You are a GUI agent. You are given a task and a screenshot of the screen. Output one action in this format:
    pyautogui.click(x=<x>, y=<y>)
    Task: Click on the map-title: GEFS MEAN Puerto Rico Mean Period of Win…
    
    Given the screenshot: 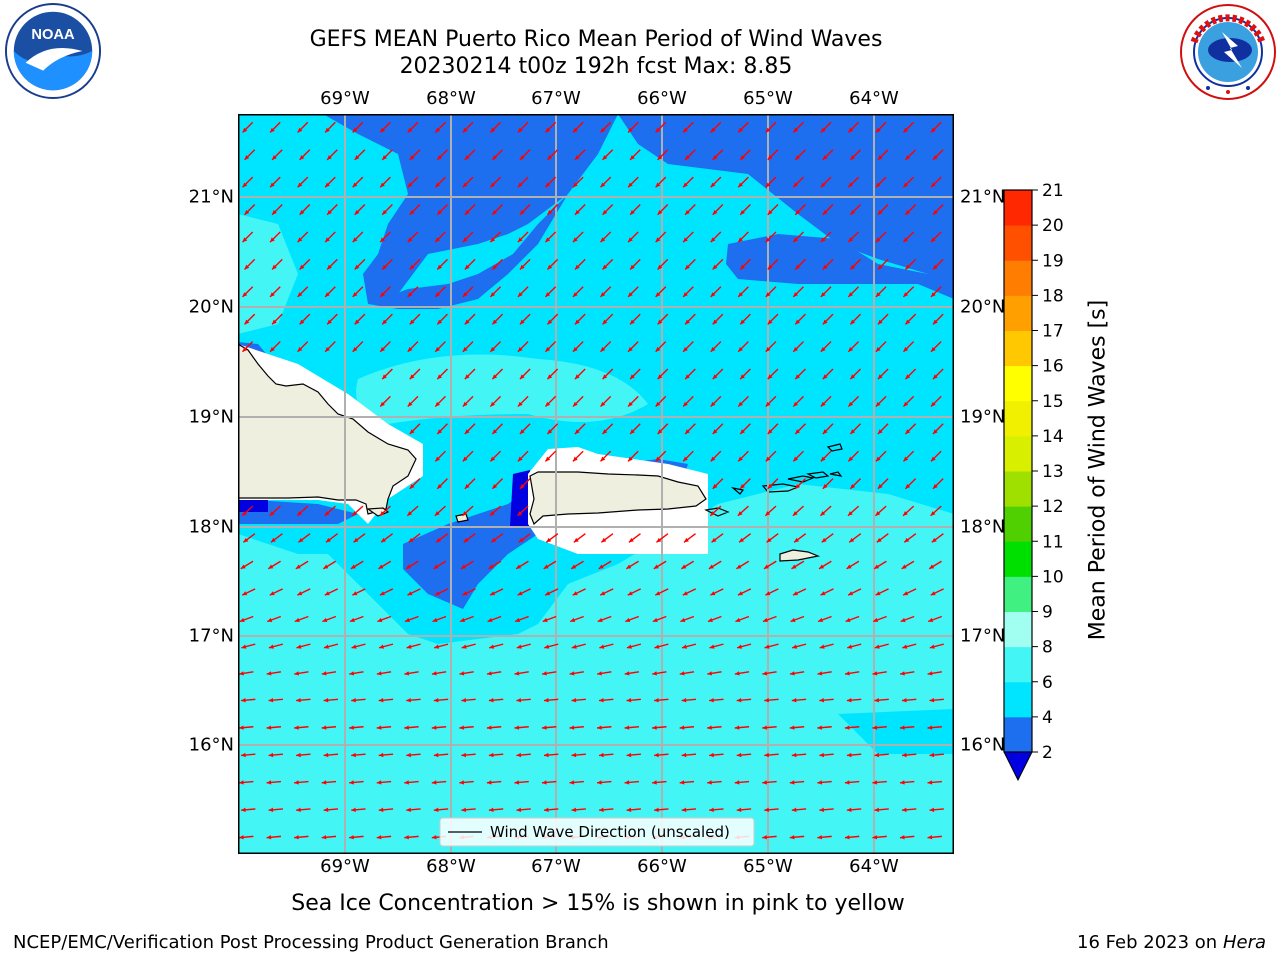 What is the action you would take?
    pyautogui.click(x=596, y=39)
    